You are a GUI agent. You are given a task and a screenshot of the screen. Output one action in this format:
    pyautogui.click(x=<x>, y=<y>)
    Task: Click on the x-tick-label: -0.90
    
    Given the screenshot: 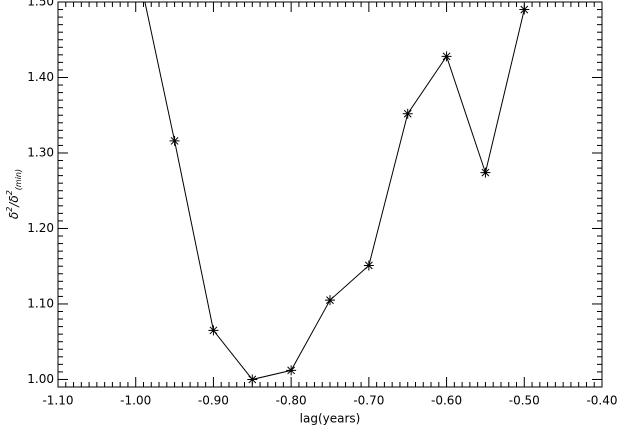 What is the action you would take?
    pyautogui.click(x=213, y=401)
    